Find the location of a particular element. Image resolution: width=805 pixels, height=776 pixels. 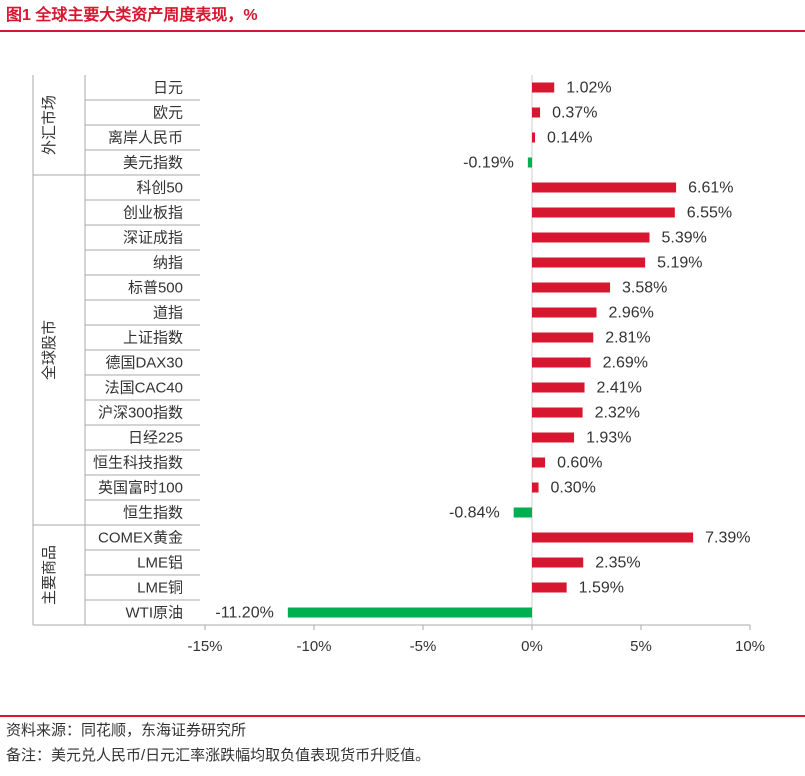

y-tick-label: 上证指数 is located at coordinates (153, 337).